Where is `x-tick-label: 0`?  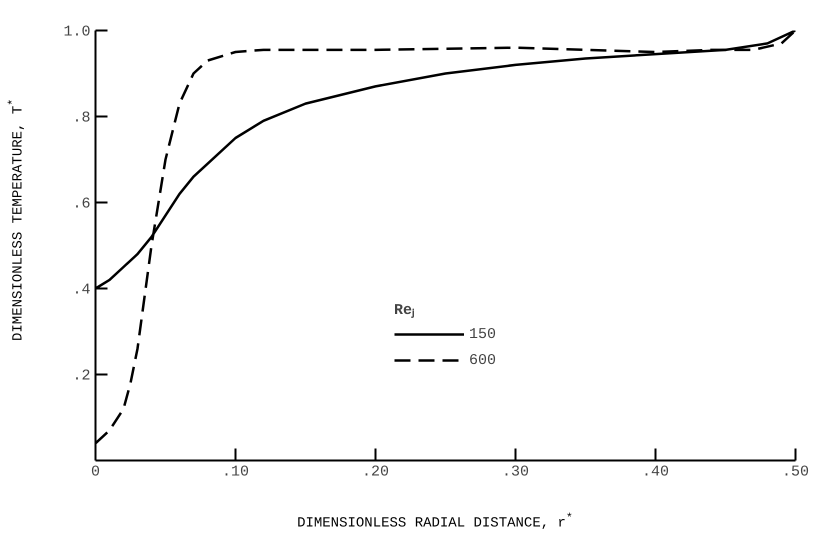
x-tick-label: 0 is located at coordinates (95, 472).